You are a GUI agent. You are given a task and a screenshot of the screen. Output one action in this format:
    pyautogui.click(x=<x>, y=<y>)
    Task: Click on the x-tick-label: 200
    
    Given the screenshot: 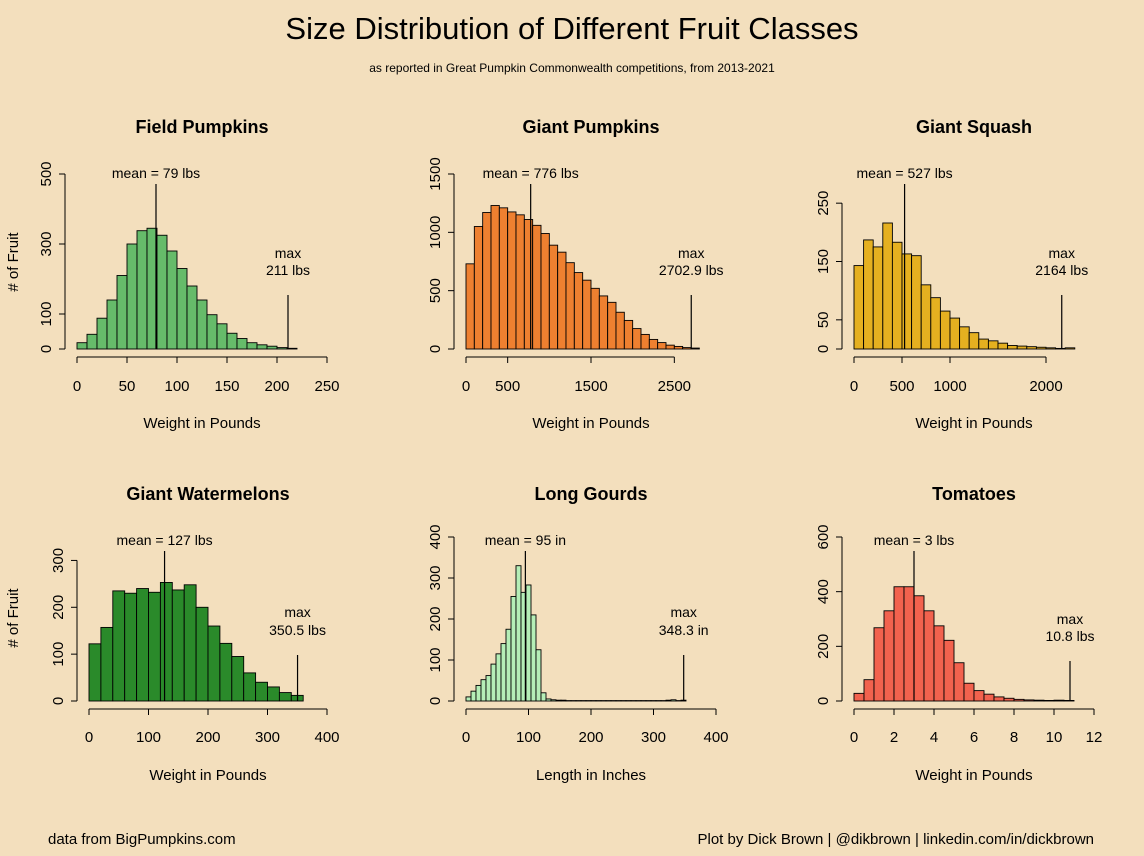 What is the action you would take?
    pyautogui.click(x=590, y=737)
    